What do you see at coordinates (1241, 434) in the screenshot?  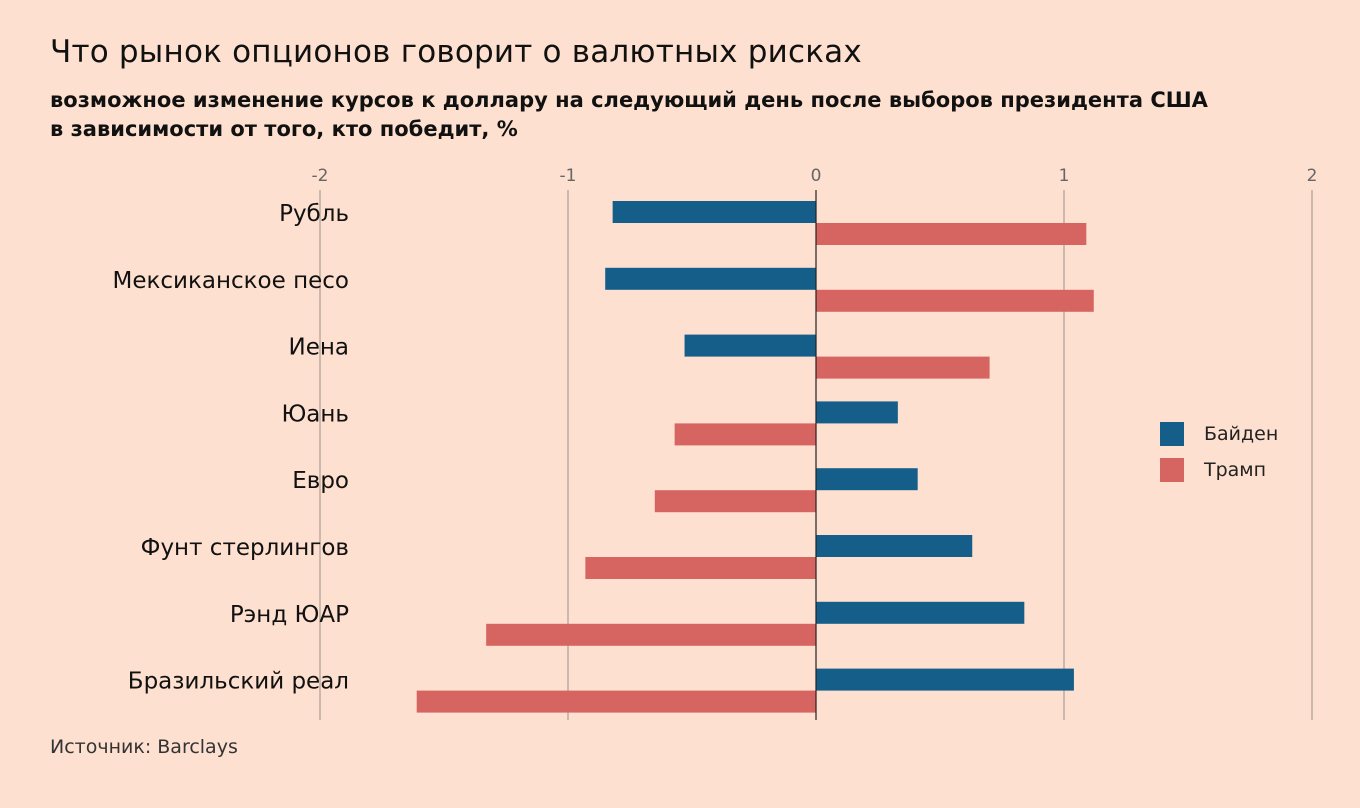 I see `legend-label-biden: Байден` at bounding box center [1241, 434].